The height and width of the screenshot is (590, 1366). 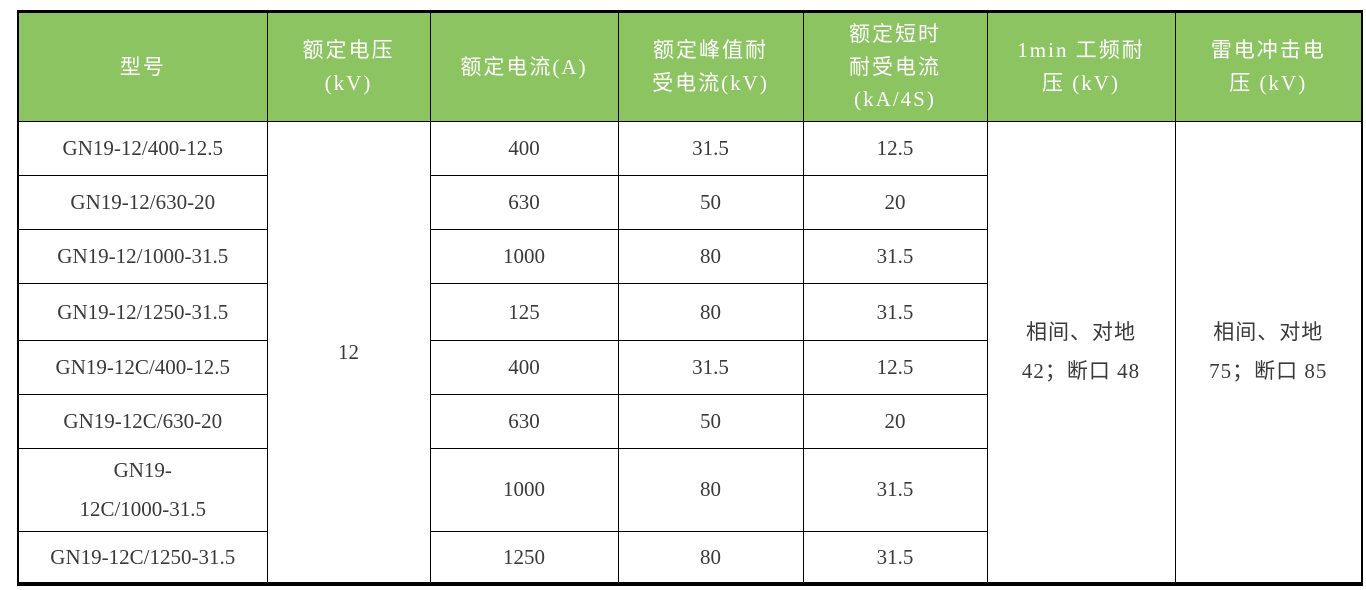 I want to click on cell-model: GN19-12/400-12.5, so click(x=142, y=148).